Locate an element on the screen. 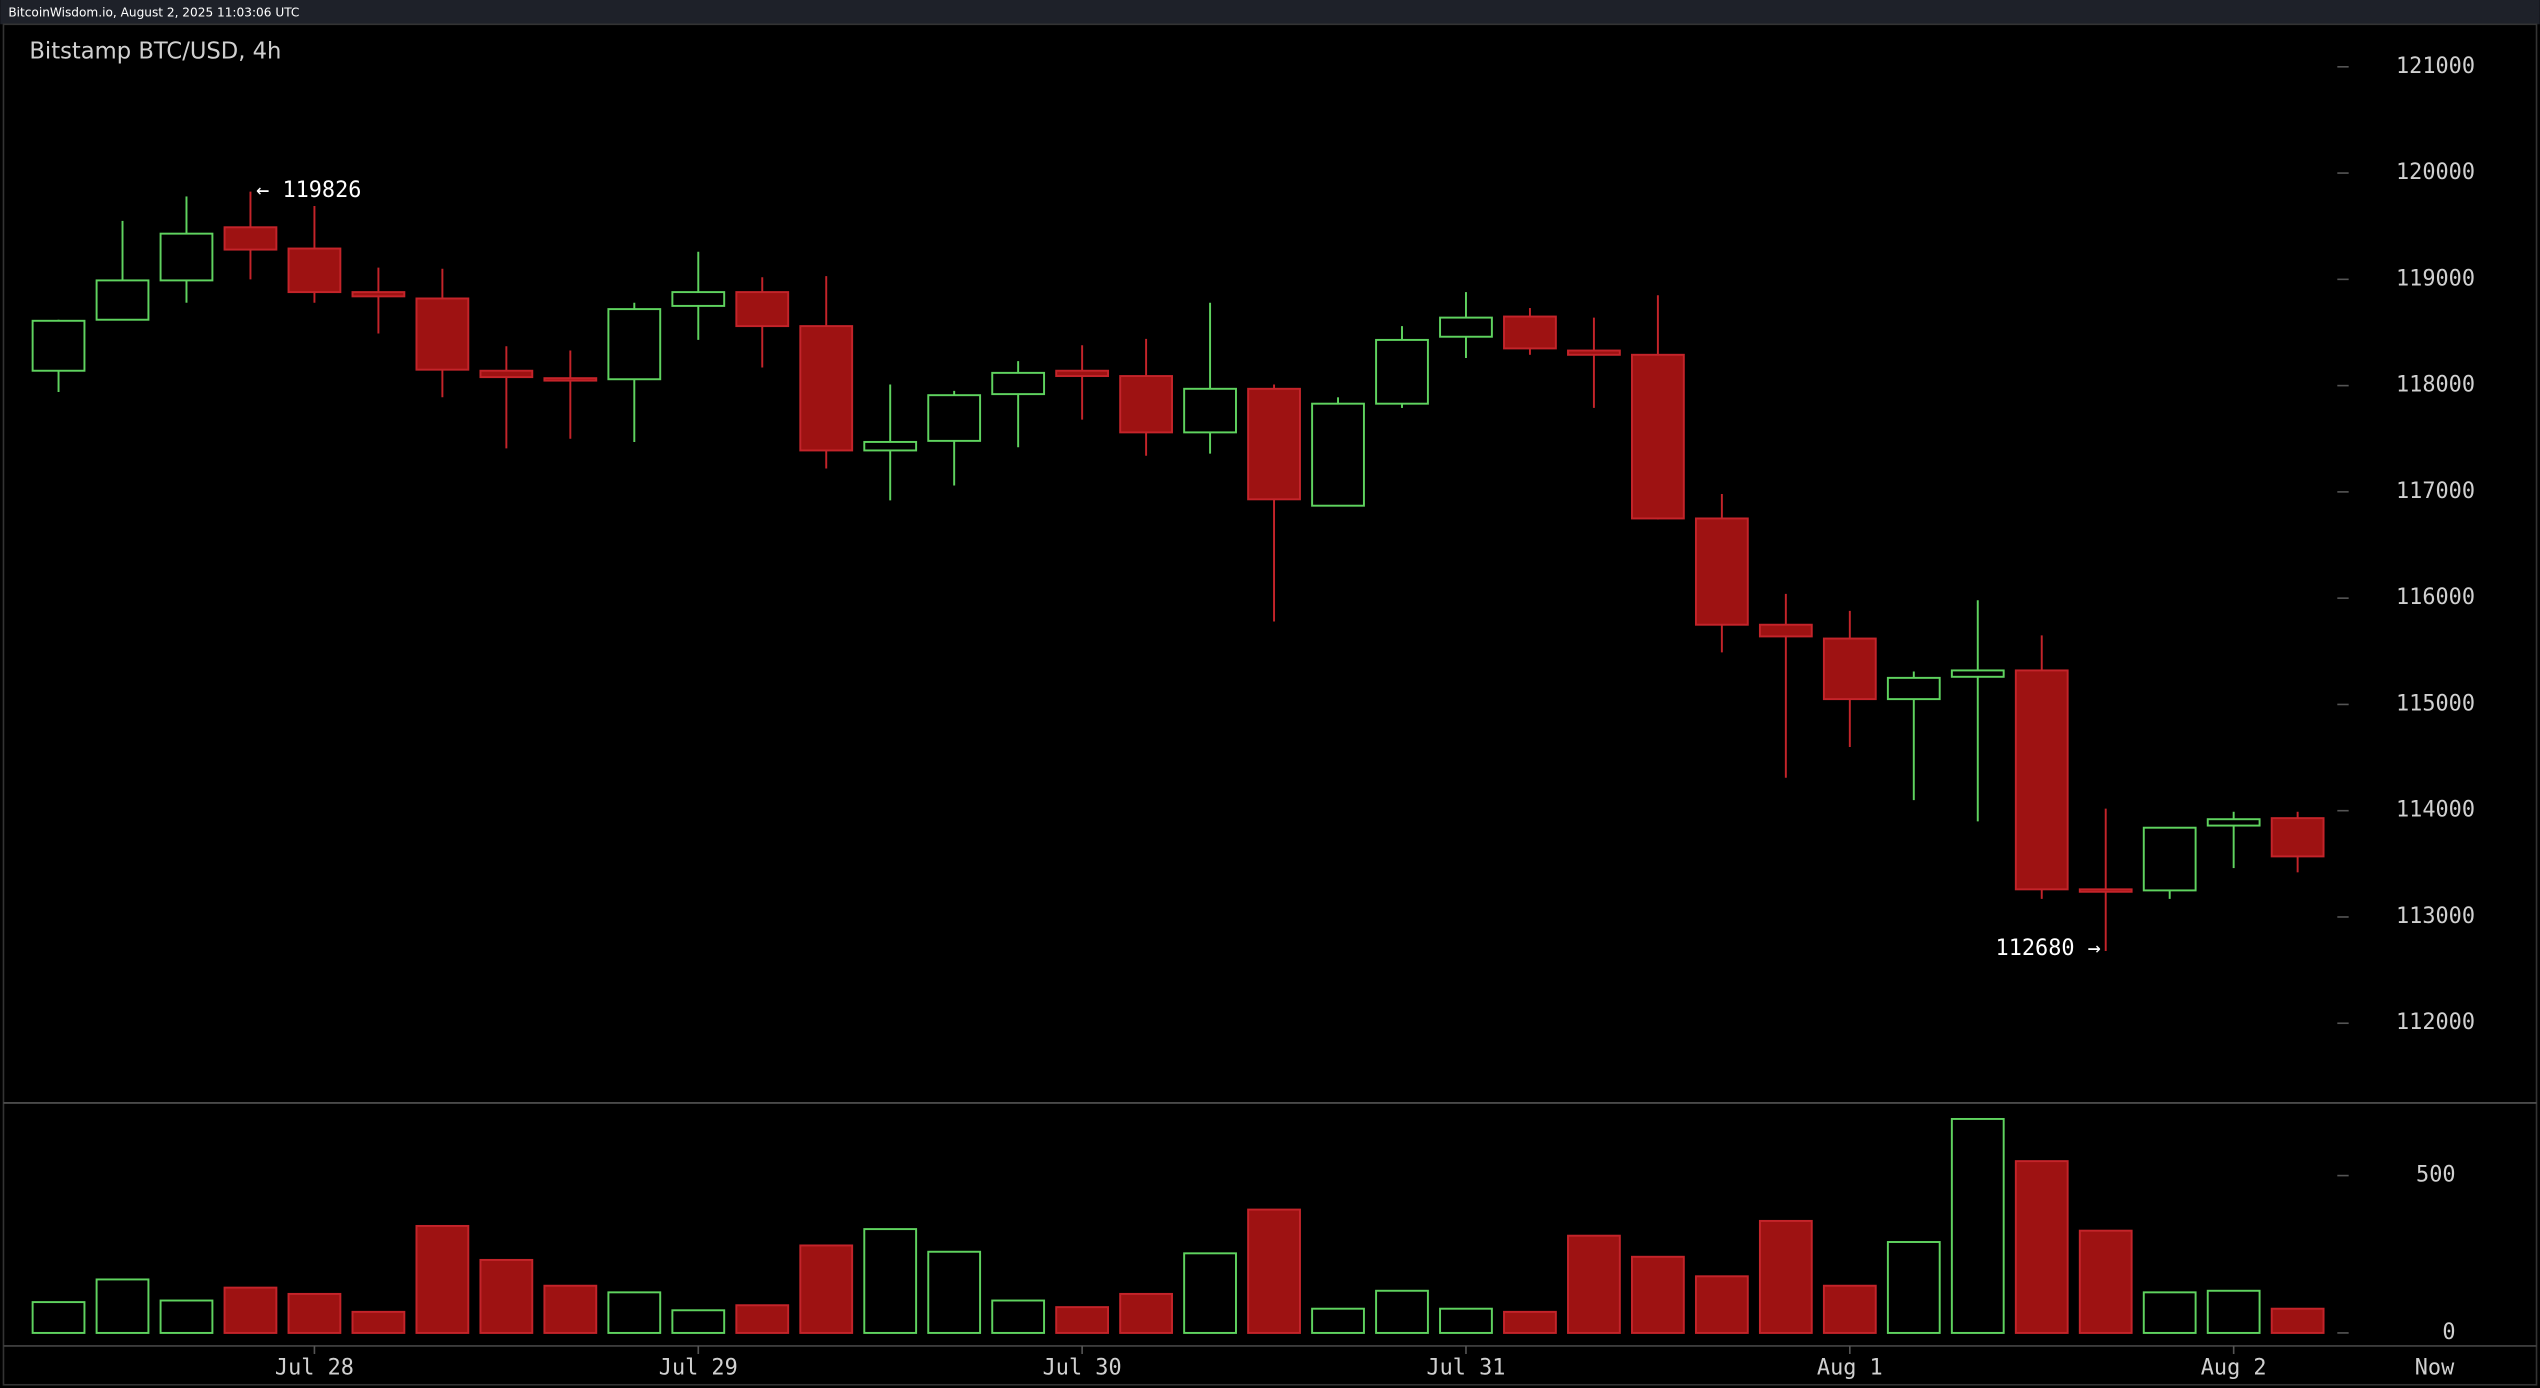 This screenshot has height=1388, width=2540. x-tick-label: Jul 28 is located at coordinates (314, 1368).